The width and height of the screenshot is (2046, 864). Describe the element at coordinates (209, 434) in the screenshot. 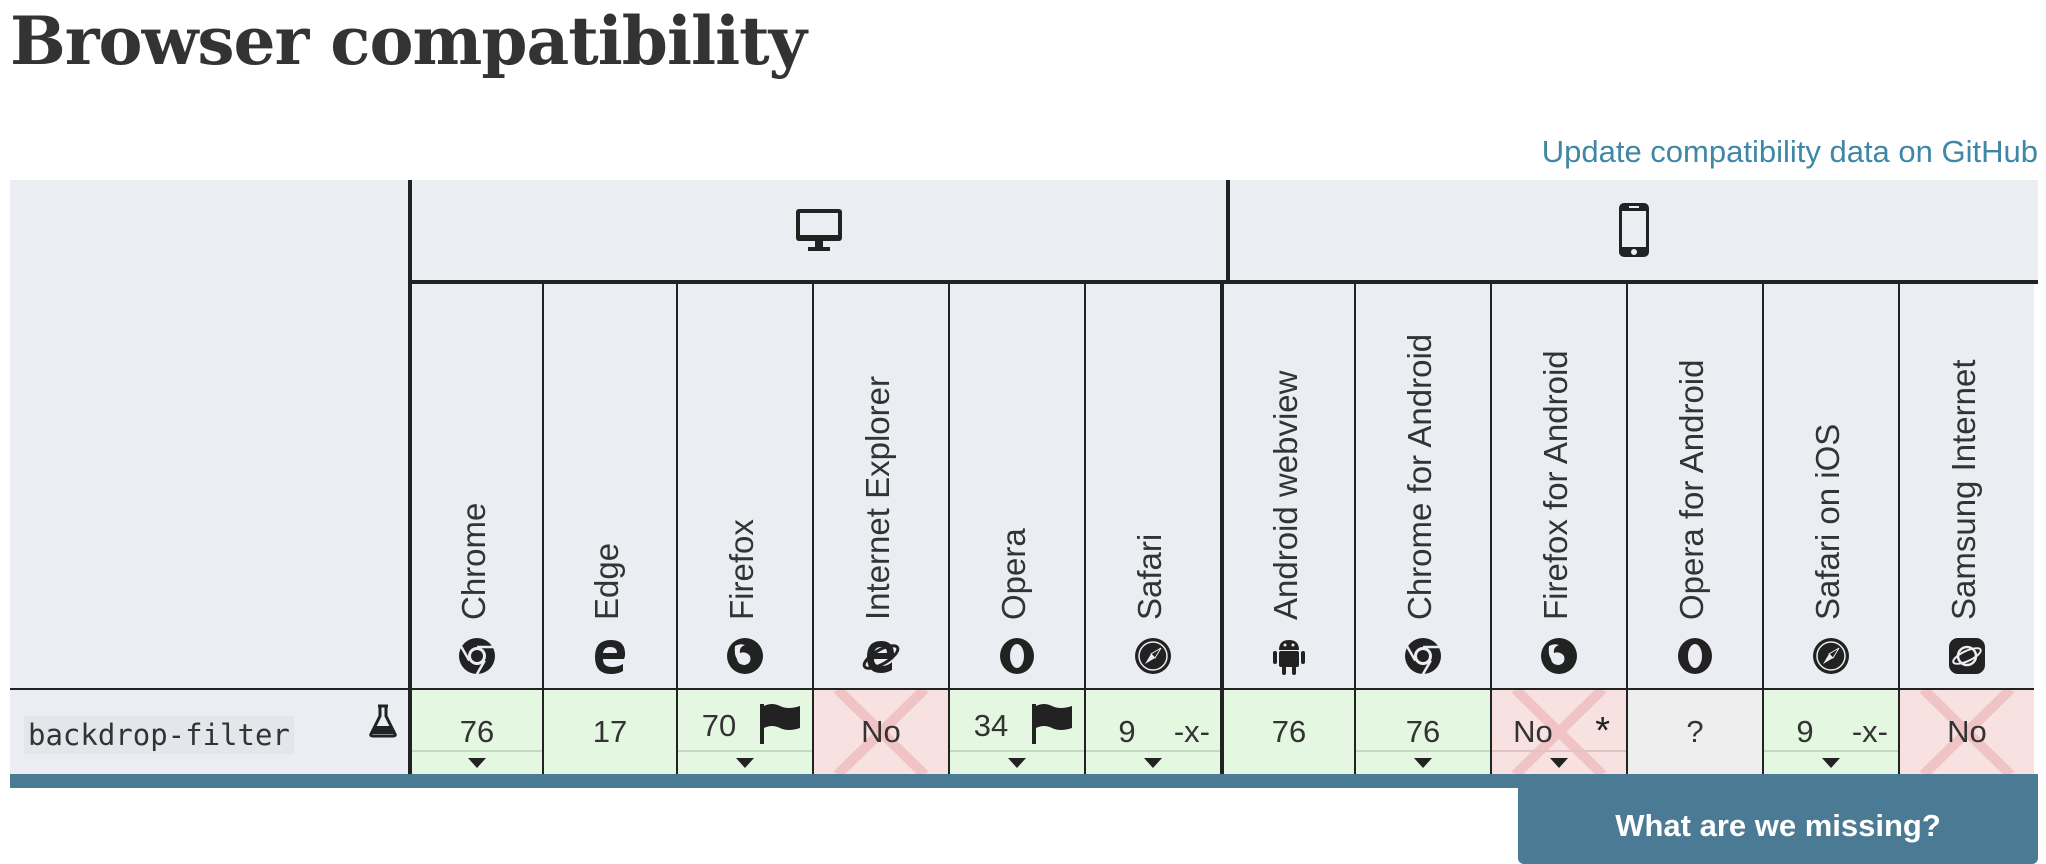

I see `table-corner` at that location.